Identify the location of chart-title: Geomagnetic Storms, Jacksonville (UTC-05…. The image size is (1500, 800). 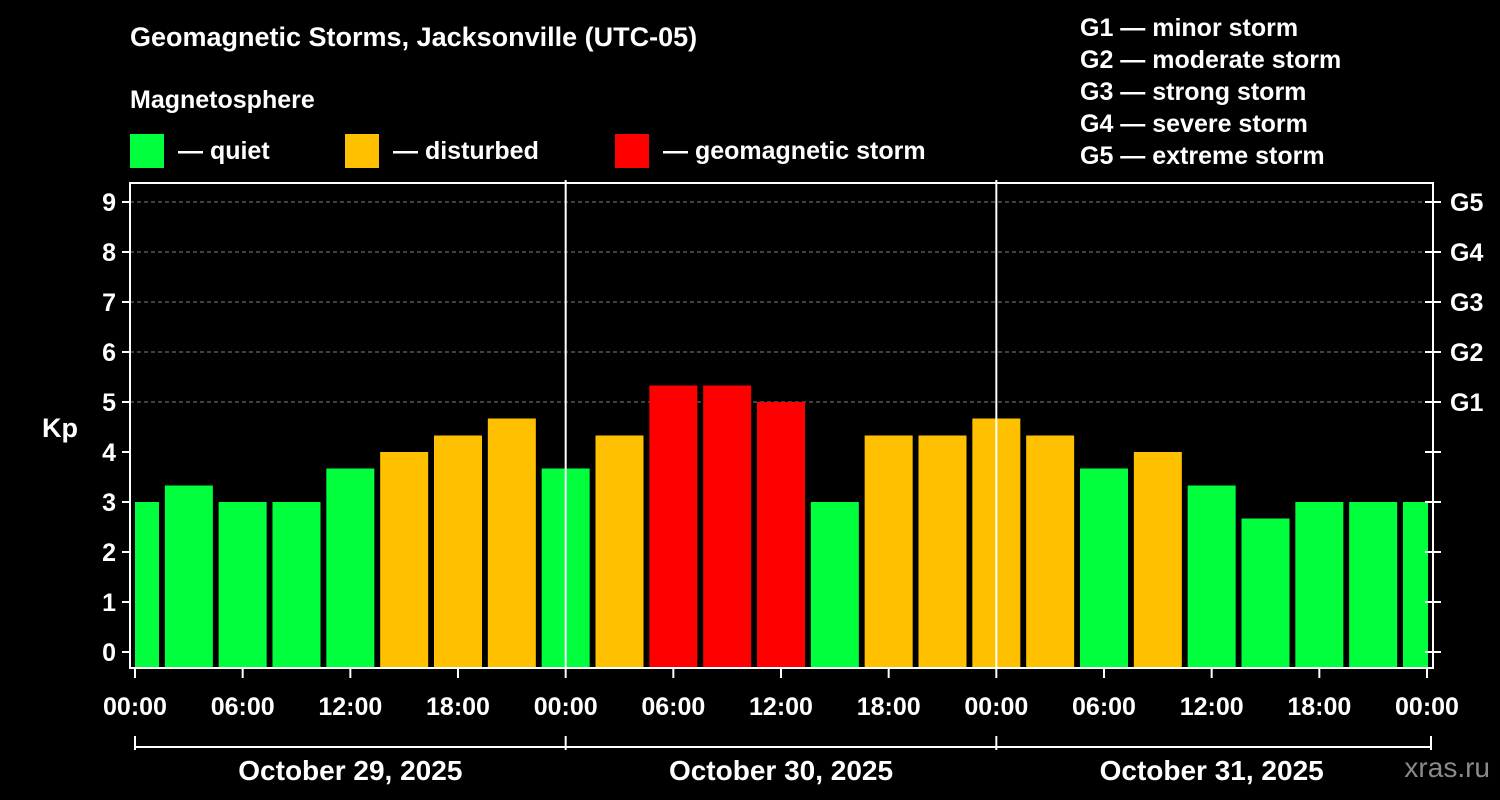
(414, 37).